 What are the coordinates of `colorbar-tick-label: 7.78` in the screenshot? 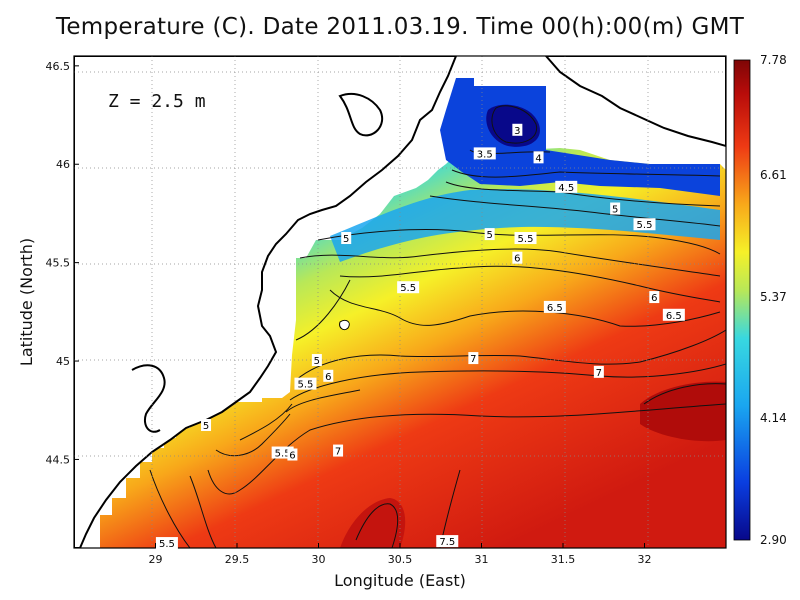 It's located at (773, 60).